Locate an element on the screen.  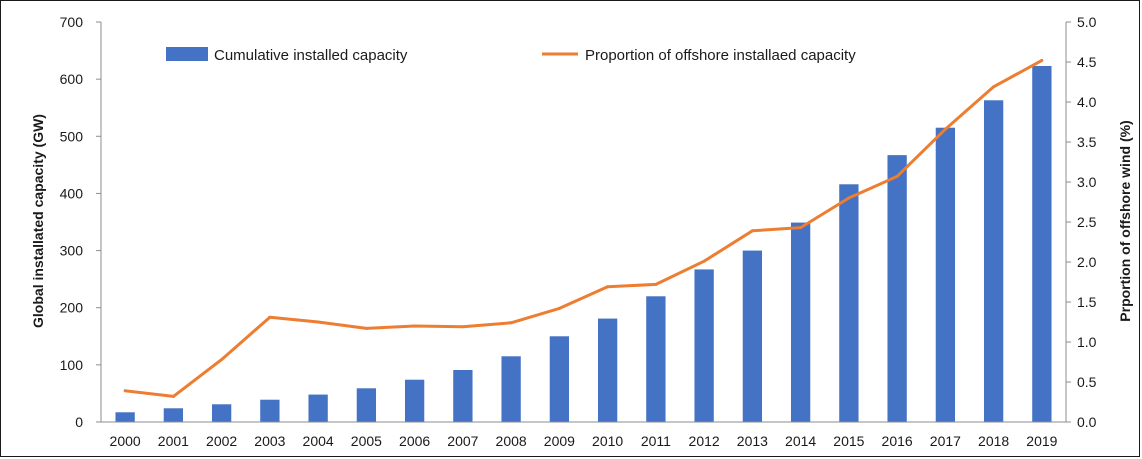
line-point-2001 is located at coordinates (173, 396).